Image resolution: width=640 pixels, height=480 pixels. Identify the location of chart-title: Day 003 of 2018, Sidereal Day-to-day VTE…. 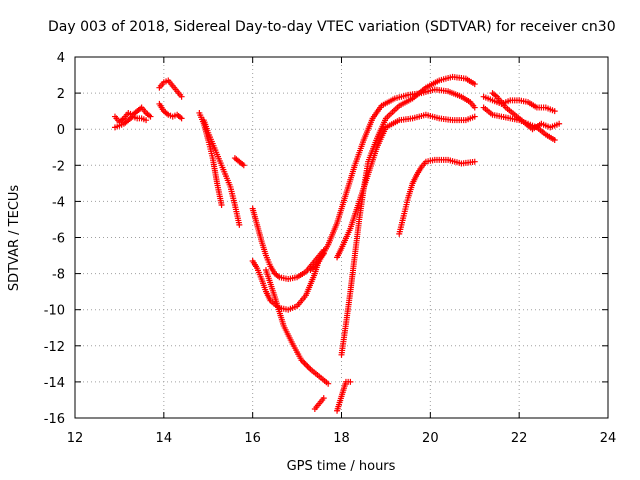
(332, 27).